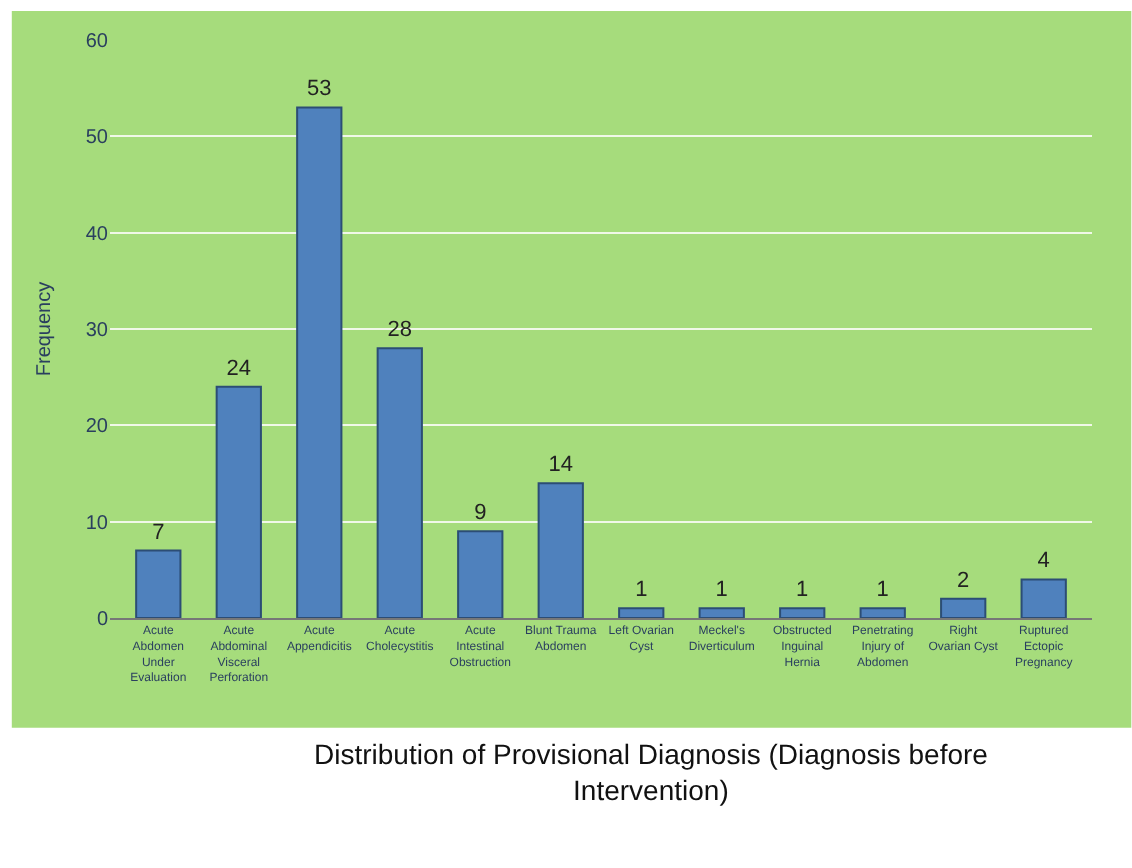  What do you see at coordinates (480, 513) in the screenshot?
I see `data-label: 9` at bounding box center [480, 513].